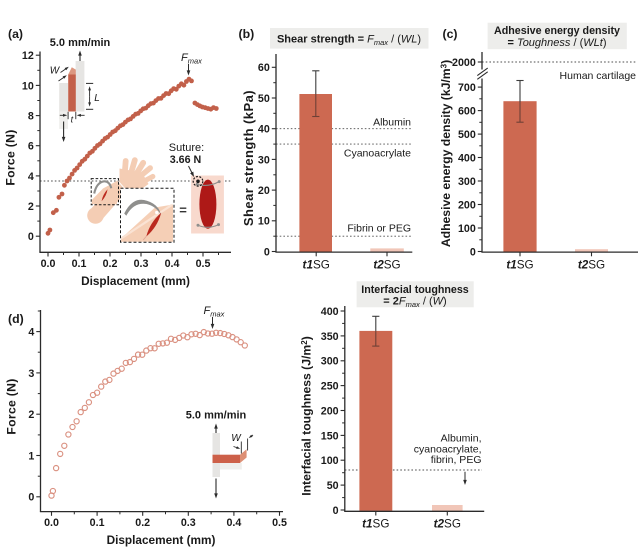 This screenshot has height=549, width=644. What do you see at coordinates (247, 34) in the screenshot?
I see `svg-text: (b)` at bounding box center [247, 34].